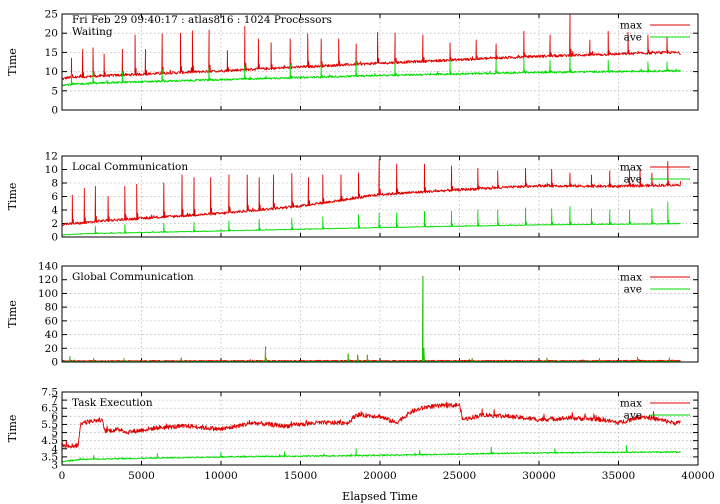  Describe the element at coordinates (49, 393) in the screenshot. I see `y-tick-label: 7.5` at that location.